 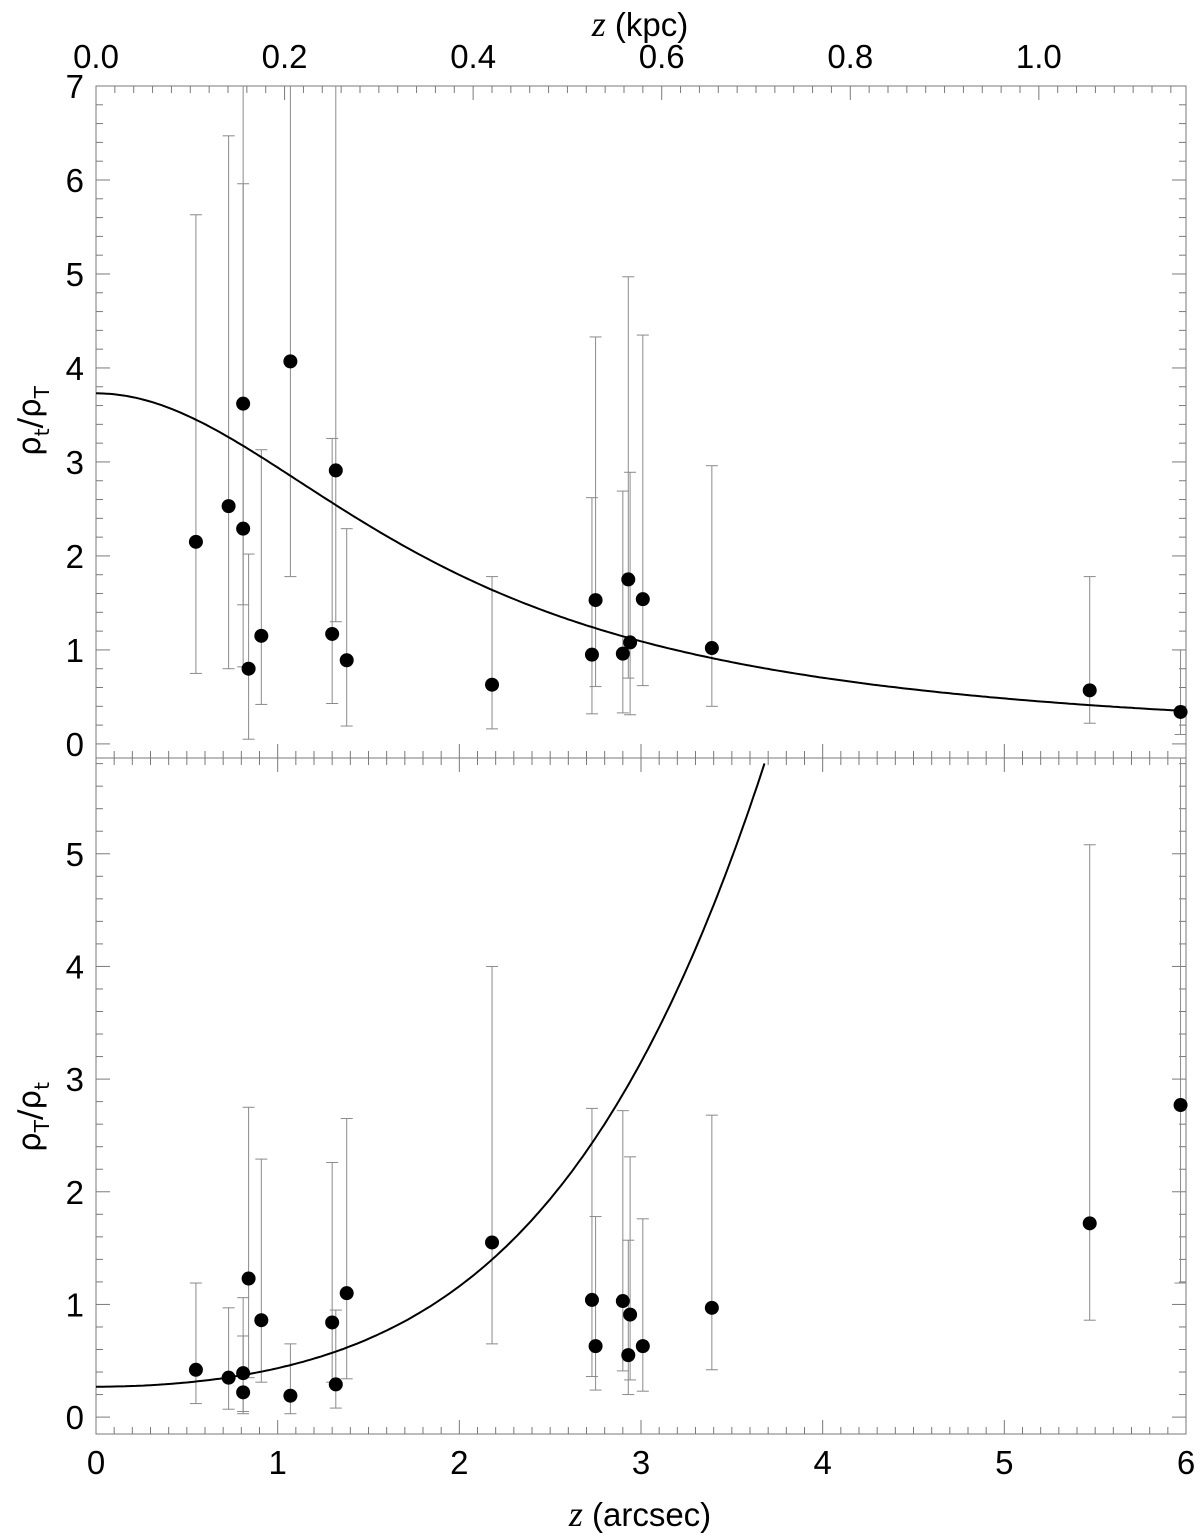 I want to click on top-ytick-label: 4, so click(x=75, y=368).